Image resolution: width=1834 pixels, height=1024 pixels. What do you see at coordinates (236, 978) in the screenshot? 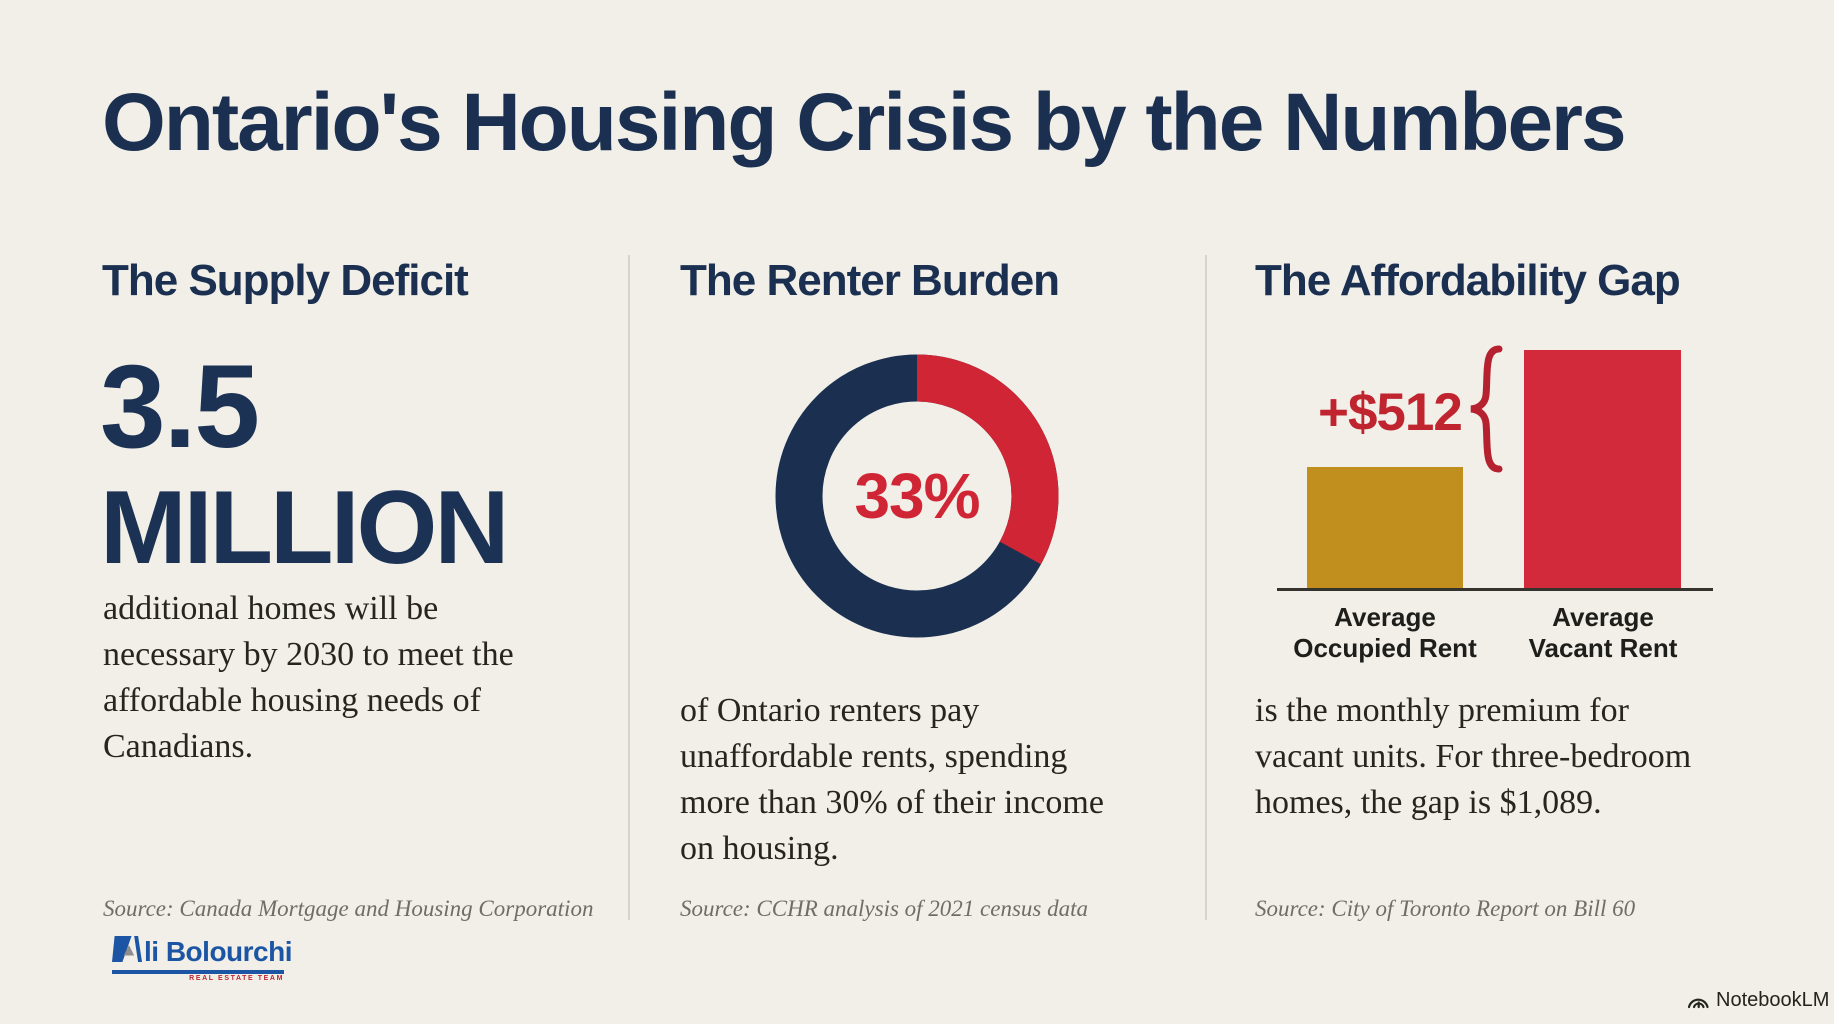
I see `logo-subtext: REAL ESTATE TEAM` at bounding box center [236, 978].